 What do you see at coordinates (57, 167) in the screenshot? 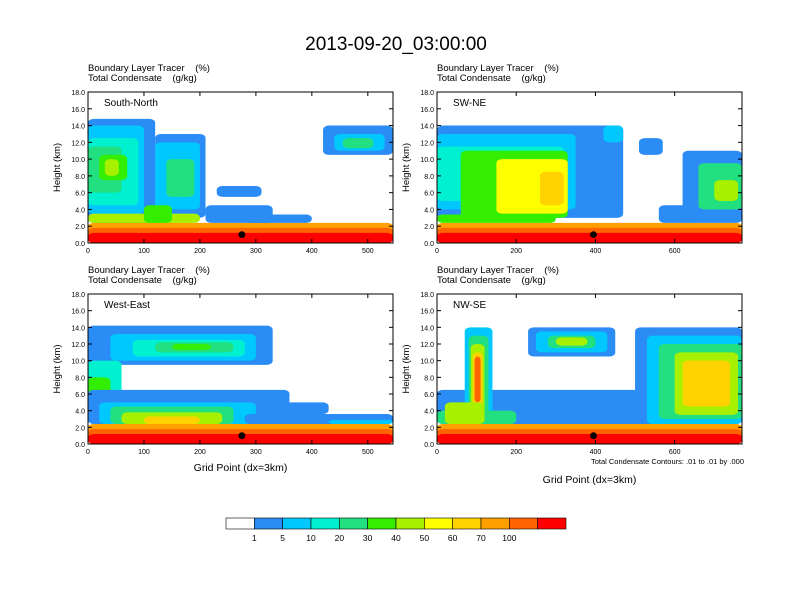
I see `y-axis-label: Height (km)` at bounding box center [57, 167].